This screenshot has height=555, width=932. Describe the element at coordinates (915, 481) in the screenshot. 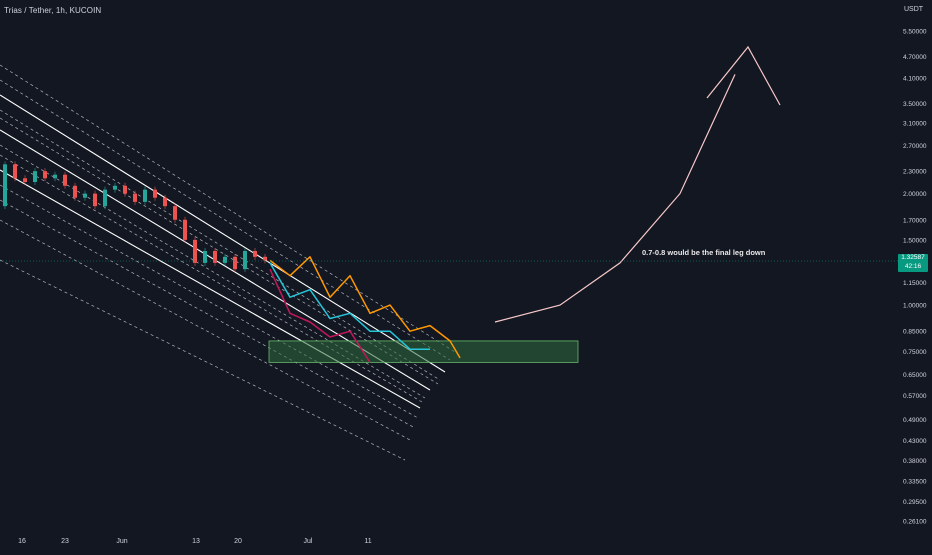

I see `y-axis-tick-label: 0.33500` at that location.